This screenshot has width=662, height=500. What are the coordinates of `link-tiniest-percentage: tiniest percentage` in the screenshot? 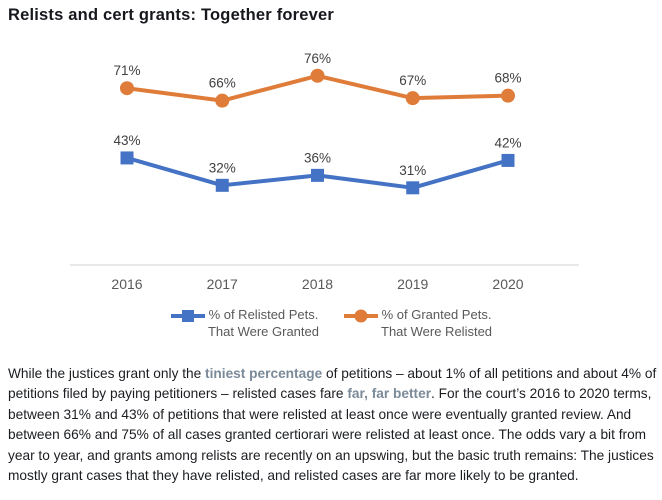 It's located at (264, 373).